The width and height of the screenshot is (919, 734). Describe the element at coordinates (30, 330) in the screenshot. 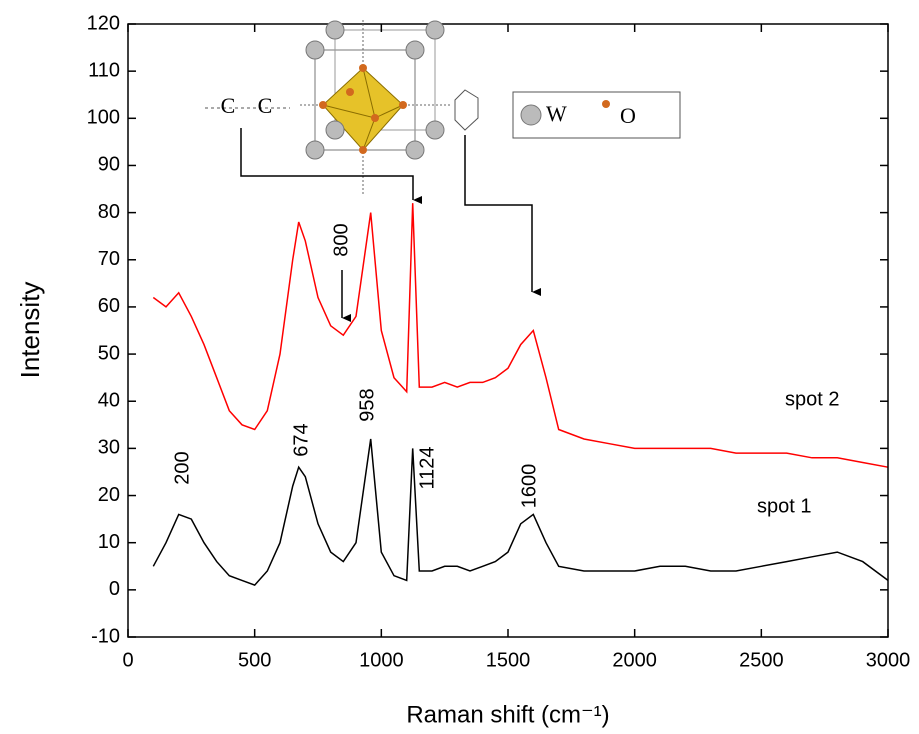

I see `y-axis-title: Intensity` at that location.